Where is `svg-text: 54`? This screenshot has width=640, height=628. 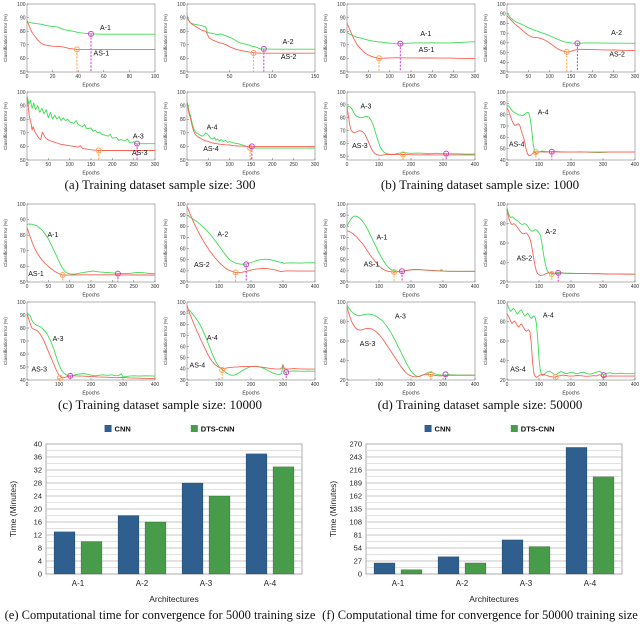 svg-text: 54 is located at coordinates (358, 548).